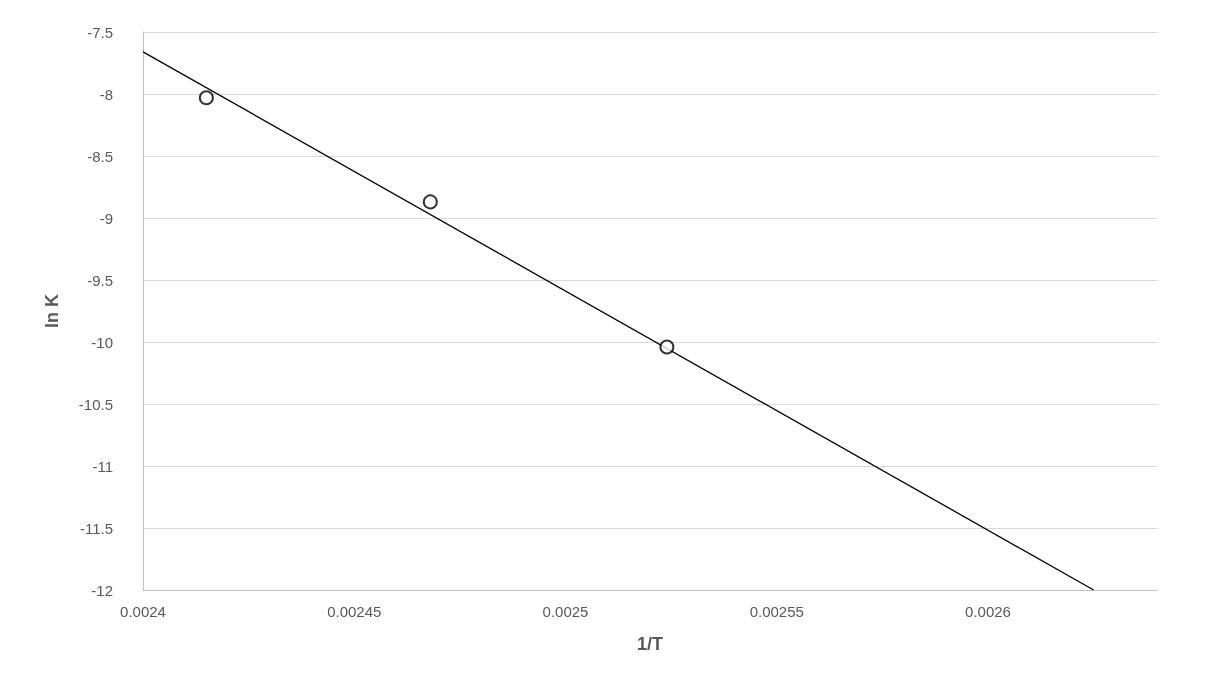 The height and width of the screenshot is (686, 1221). What do you see at coordinates (102, 590) in the screenshot?
I see `y-tick-label: -12` at bounding box center [102, 590].